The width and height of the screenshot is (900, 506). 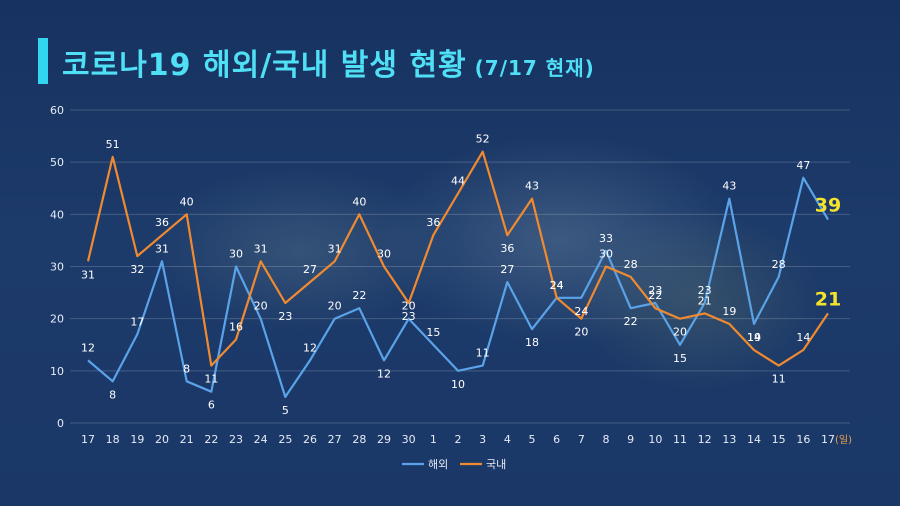 I want to click on chart-title: 코로나19 해외/국내 발생 현황 (7/17 현재), so click(x=328, y=62).